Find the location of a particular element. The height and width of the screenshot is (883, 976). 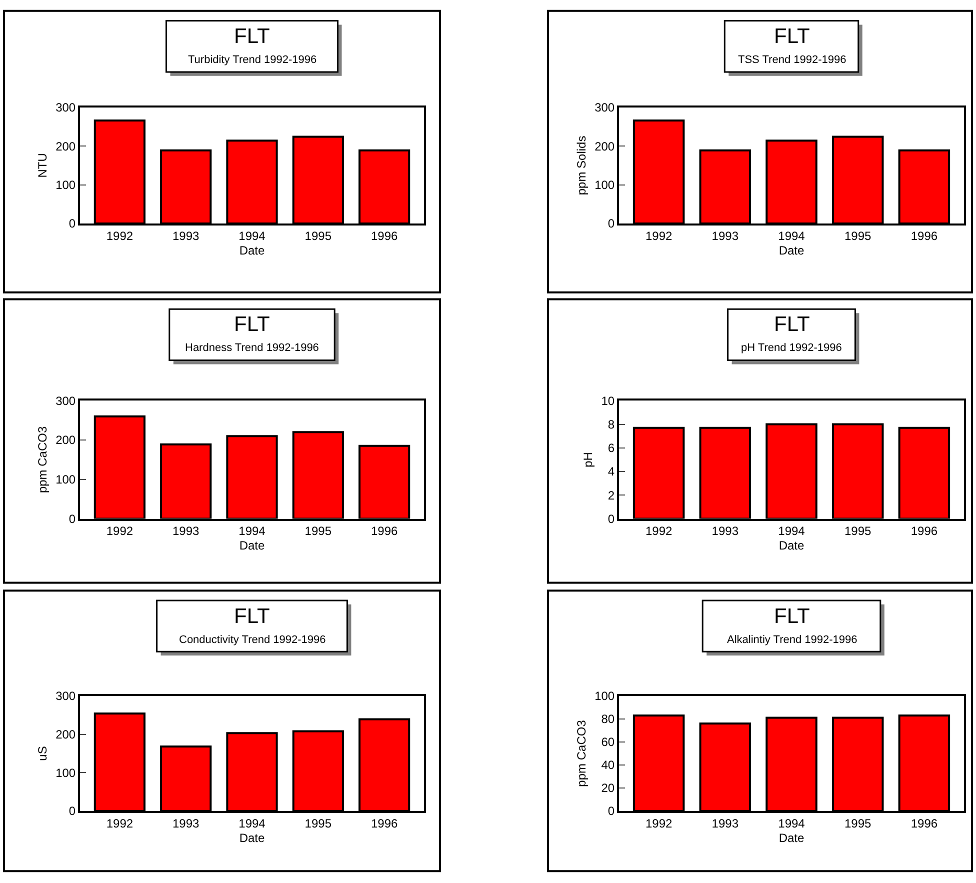

y-axis-title: NTU is located at coordinates (42, 165).